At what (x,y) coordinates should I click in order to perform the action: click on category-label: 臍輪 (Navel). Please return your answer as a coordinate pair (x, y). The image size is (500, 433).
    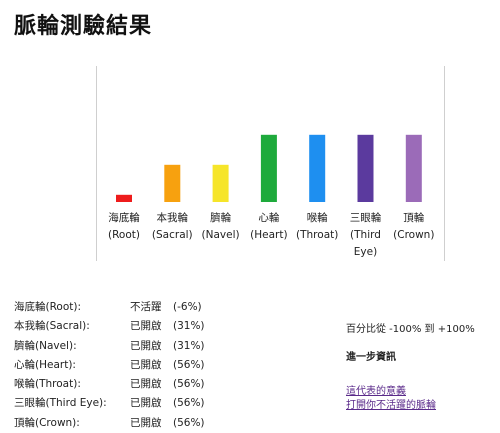
    Looking at the image, I should click on (220, 226).